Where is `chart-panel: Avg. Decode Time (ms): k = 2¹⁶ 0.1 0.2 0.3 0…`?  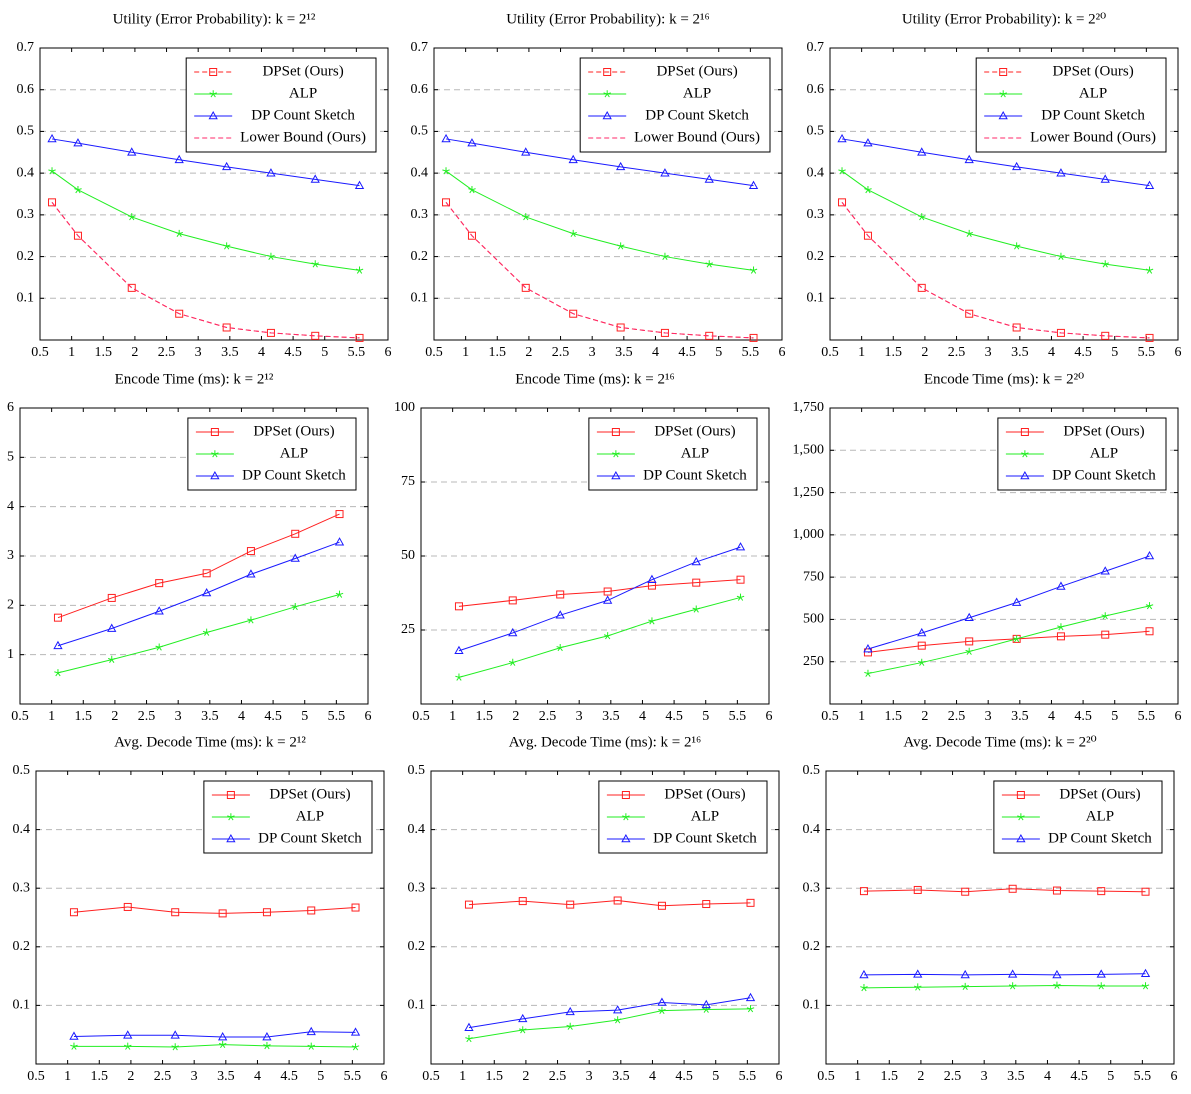
chart-panel: Avg. Decode Time (ms): k = 2¹⁶ 0.1 0.2 0.3 0… is located at coordinates (595, 909).